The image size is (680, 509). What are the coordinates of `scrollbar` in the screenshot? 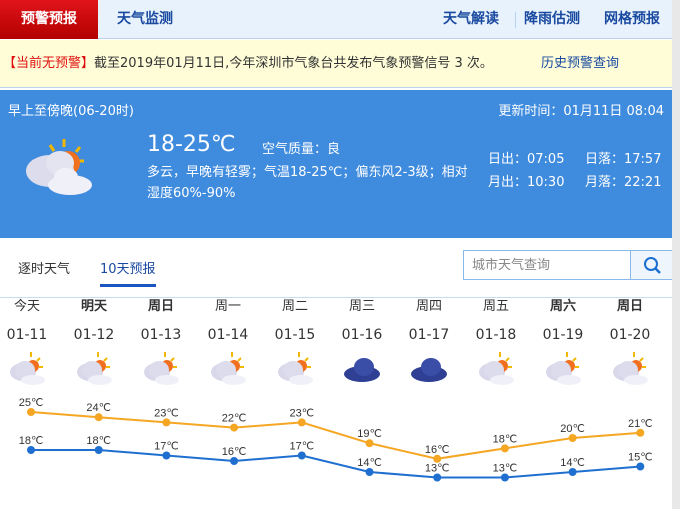 It's located at (676, 254).